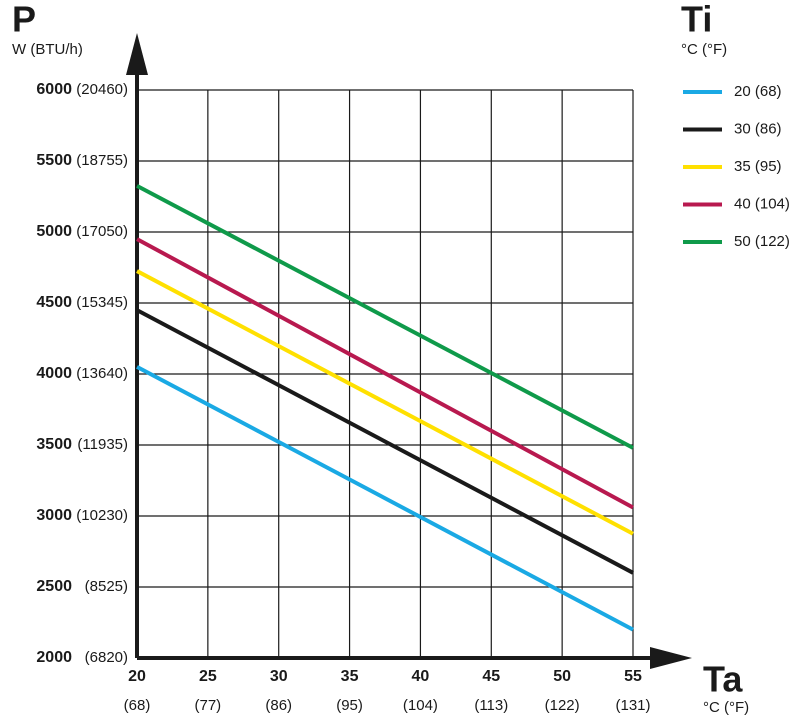  Describe the element at coordinates (491, 676) in the screenshot. I see `x-tick-label: 45` at that location.